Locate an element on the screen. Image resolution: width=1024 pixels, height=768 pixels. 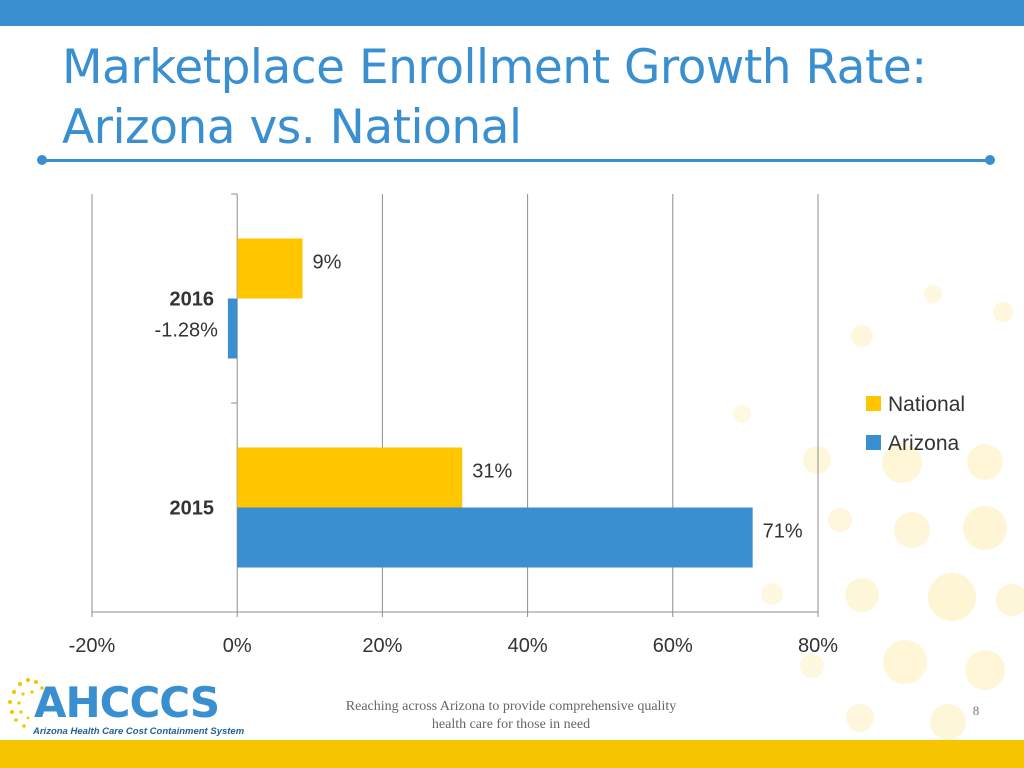
x-tick-label-4: 60% is located at coordinates (673, 646).